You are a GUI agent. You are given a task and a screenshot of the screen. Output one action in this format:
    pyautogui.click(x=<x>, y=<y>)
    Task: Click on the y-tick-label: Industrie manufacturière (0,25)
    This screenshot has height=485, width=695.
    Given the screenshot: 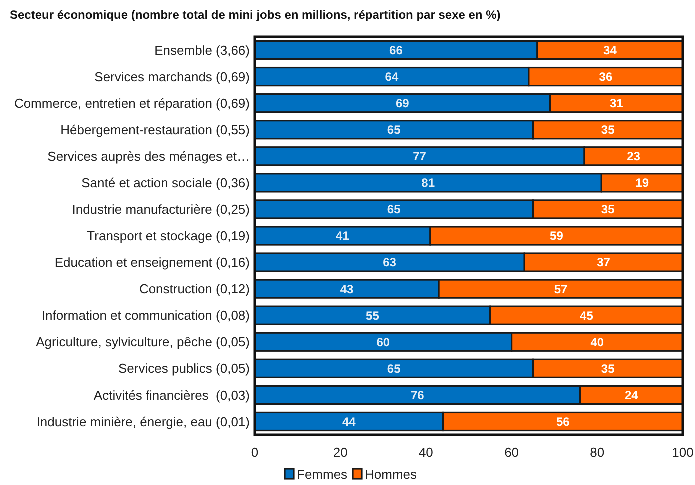 What is the action you would take?
    pyautogui.click(x=161, y=210)
    